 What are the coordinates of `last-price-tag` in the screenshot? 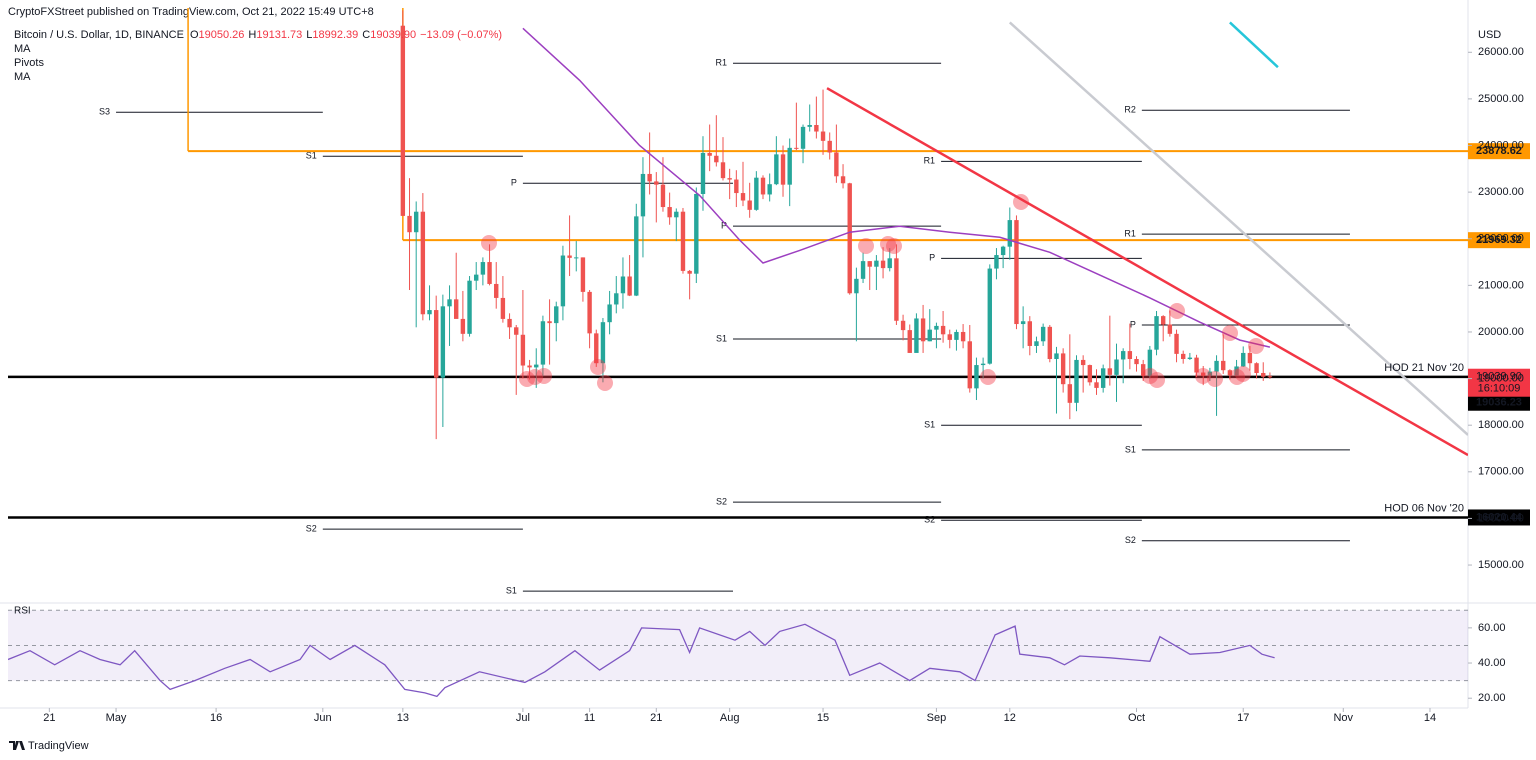 It's located at (1499, 382).